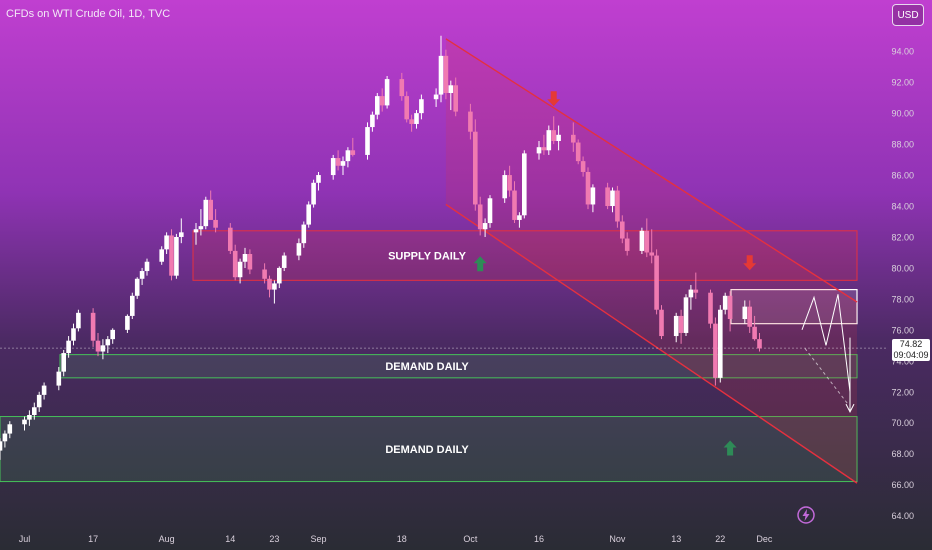  What do you see at coordinates (539, 539) in the screenshot?
I see `x-tick-label: 16` at bounding box center [539, 539].